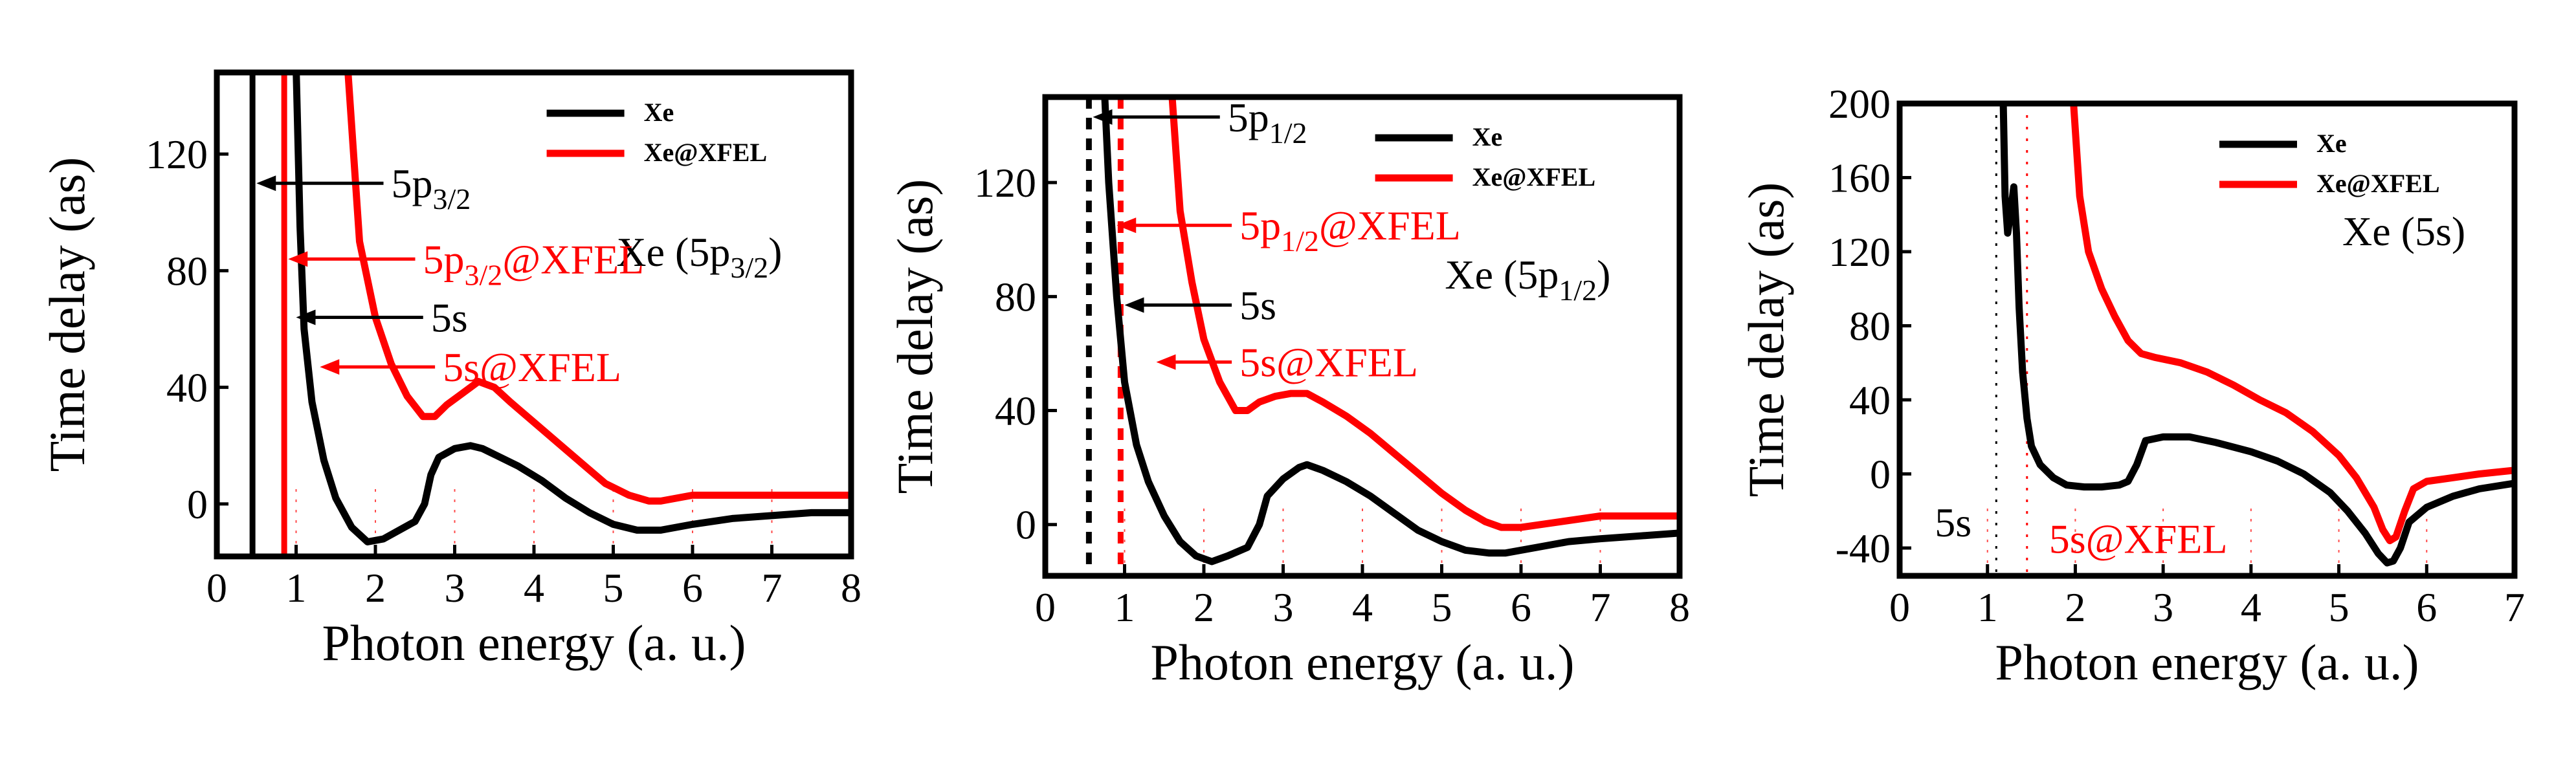 The height and width of the screenshot is (757, 2576). What do you see at coordinates (431, 187) in the screenshot?
I see `annotation-label-black: 5p3/2` at bounding box center [431, 187].